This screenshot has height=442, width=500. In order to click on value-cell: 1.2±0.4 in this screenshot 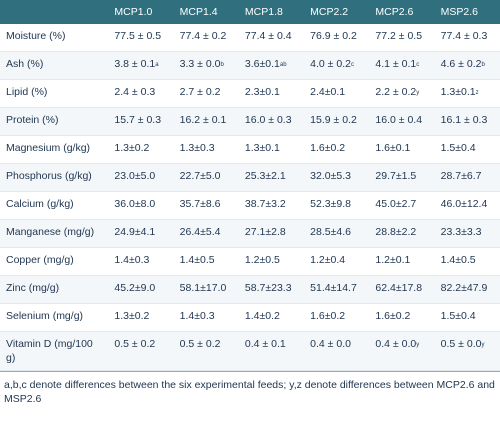, I will do `click(337, 261)`.